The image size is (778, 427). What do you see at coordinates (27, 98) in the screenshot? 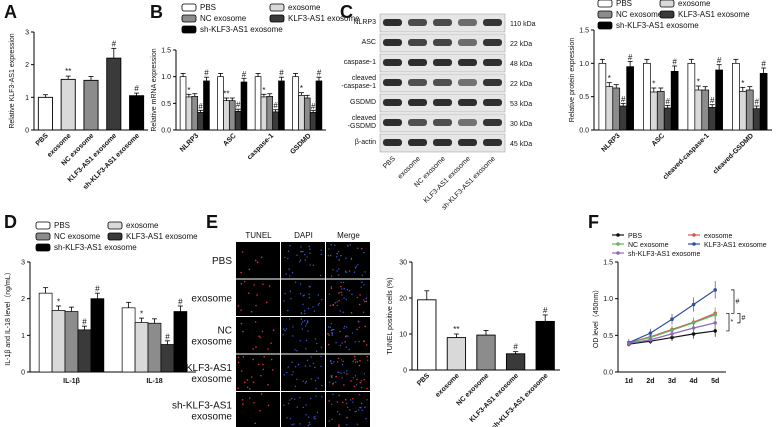
I see `y-tick-label: 1` at bounding box center [27, 98].